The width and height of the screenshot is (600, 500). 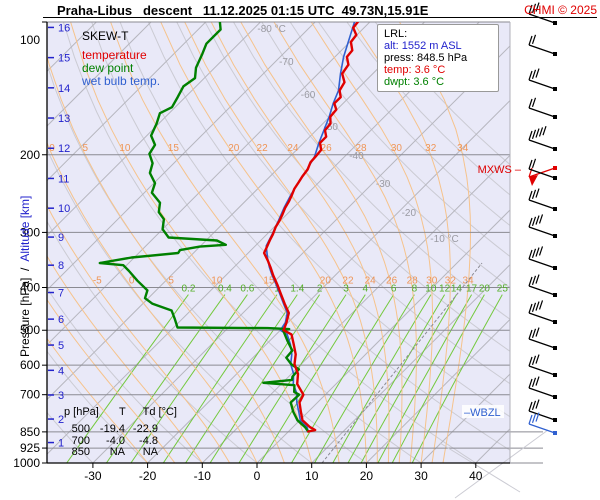 What do you see at coordinates (114, 55) in the screenshot?
I see `legend-temperature: temperature` at bounding box center [114, 55].